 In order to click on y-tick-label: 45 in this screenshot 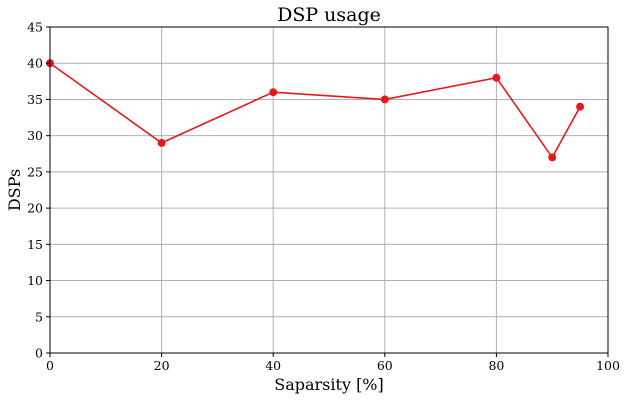, I will do `click(35, 27)`.